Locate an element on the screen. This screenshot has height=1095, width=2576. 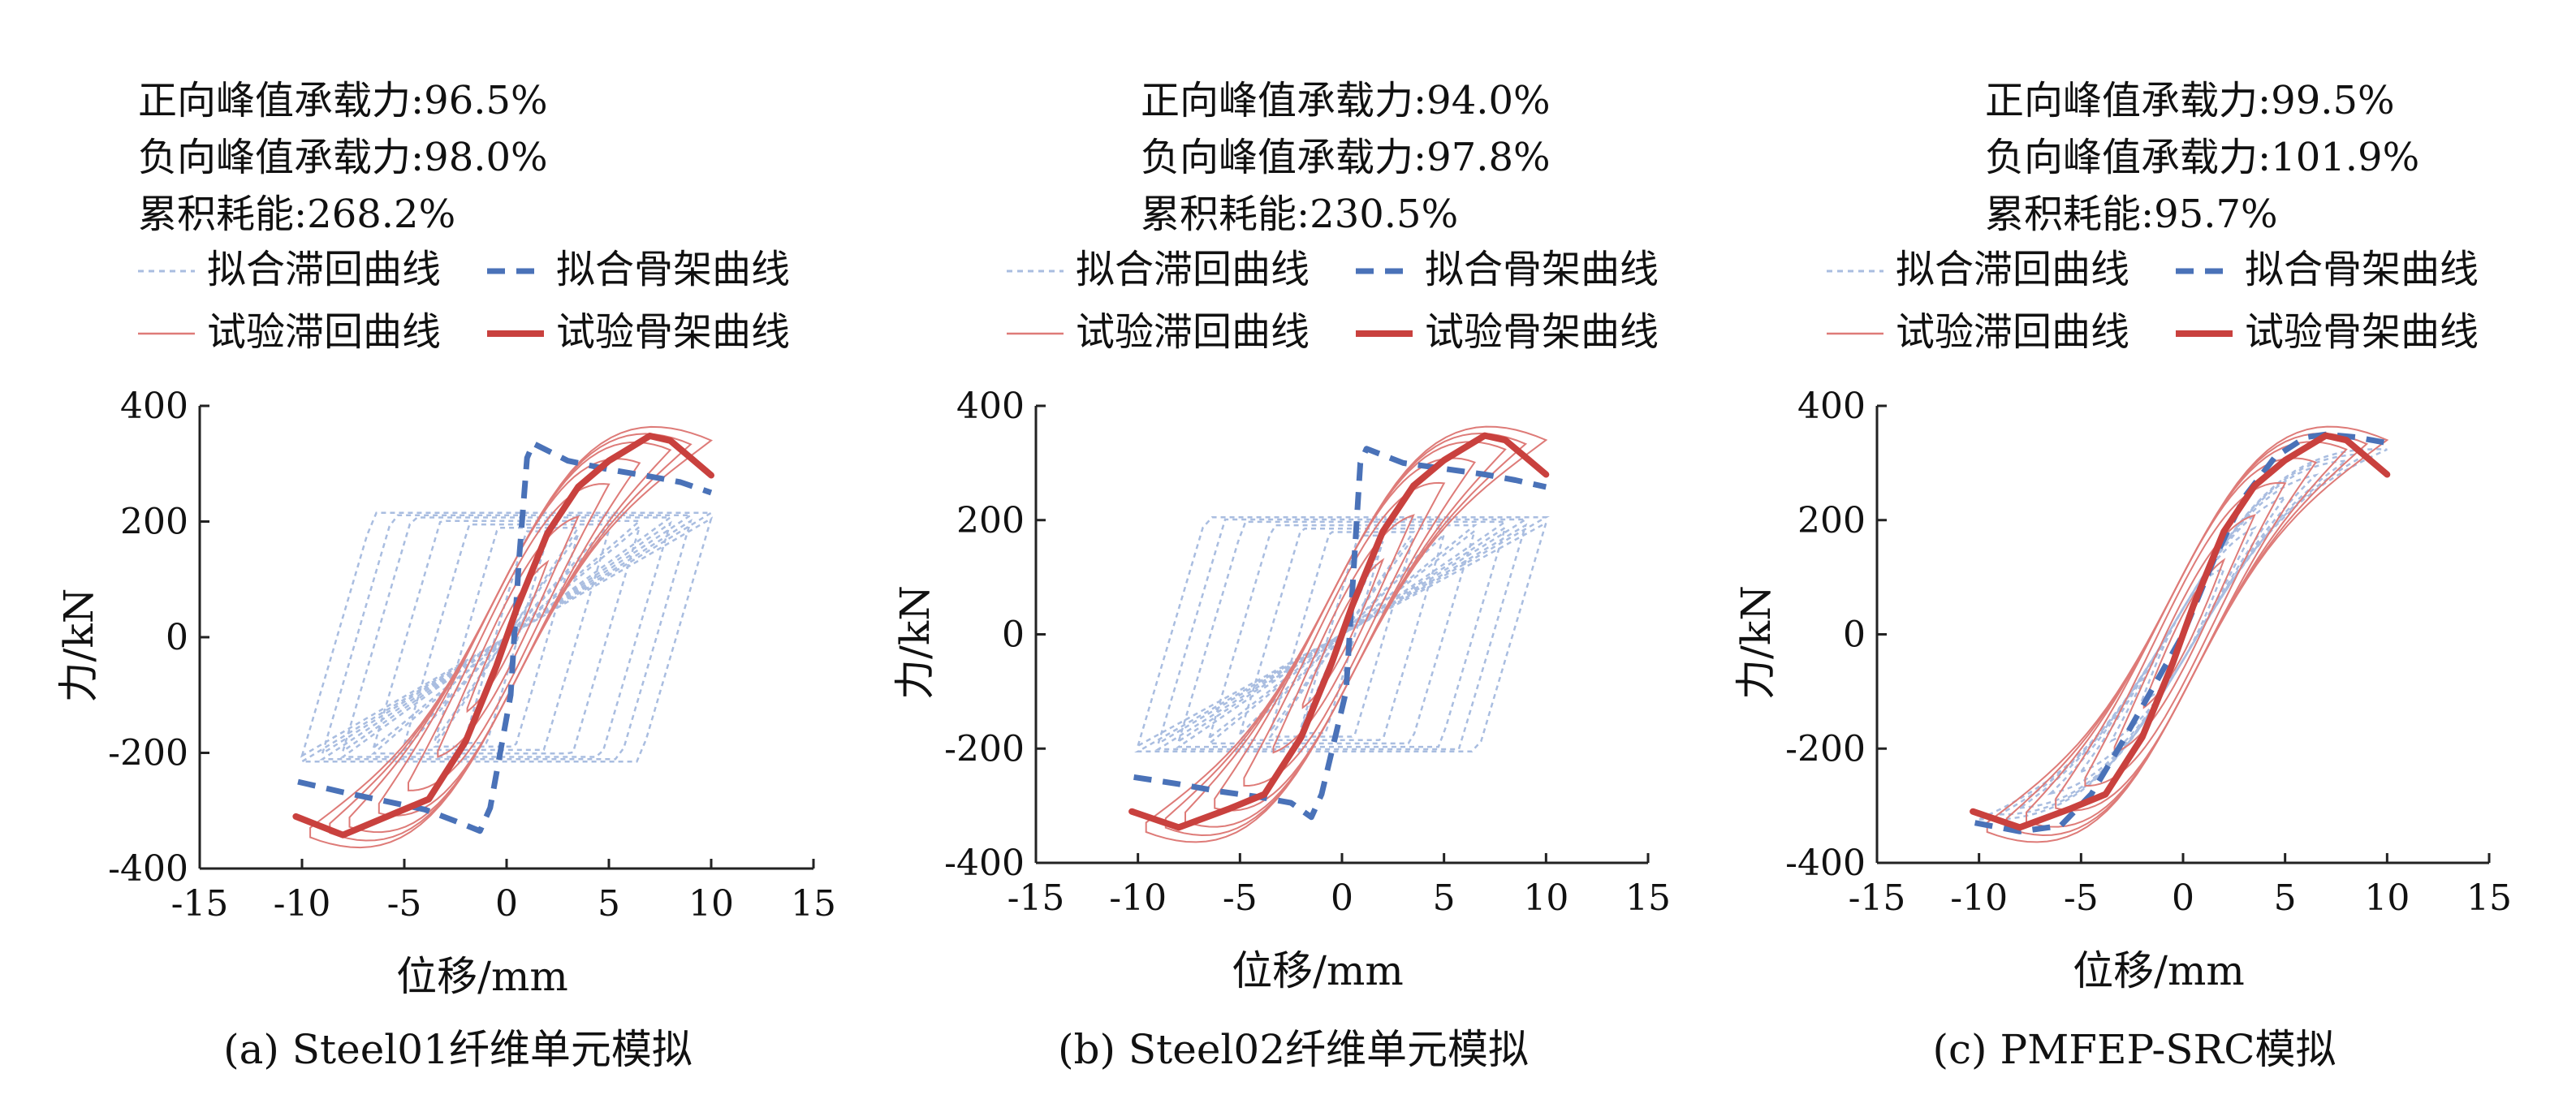
stat-line: 正向峰值承载力:96.5% is located at coordinates (343, 100).